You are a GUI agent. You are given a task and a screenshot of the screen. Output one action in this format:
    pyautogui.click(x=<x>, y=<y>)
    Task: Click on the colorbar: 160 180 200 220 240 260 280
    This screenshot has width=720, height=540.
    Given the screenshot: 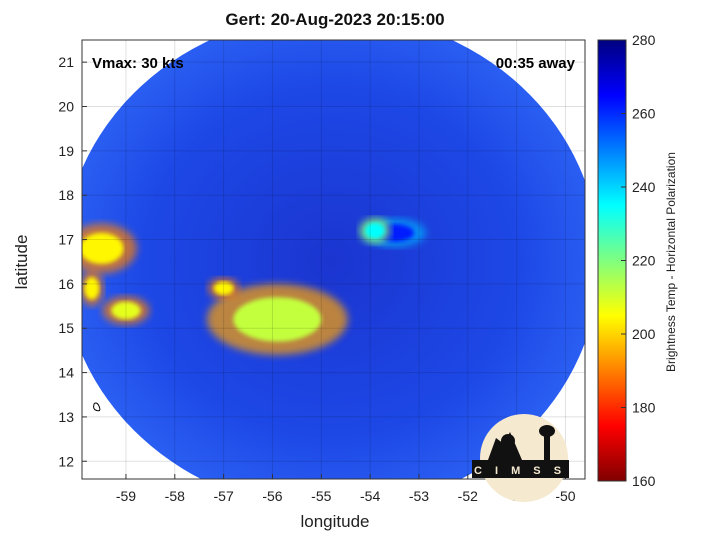 What is the action you would take?
    pyautogui.click(x=626, y=260)
    